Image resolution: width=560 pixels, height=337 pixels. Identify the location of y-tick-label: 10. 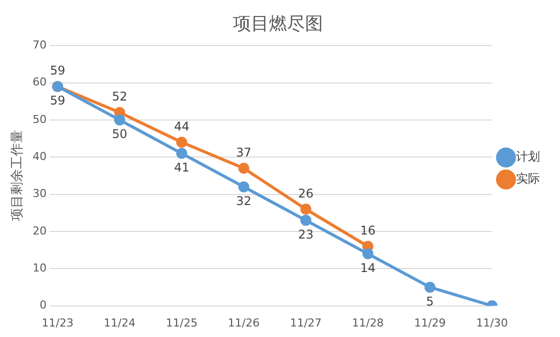
(39, 267).